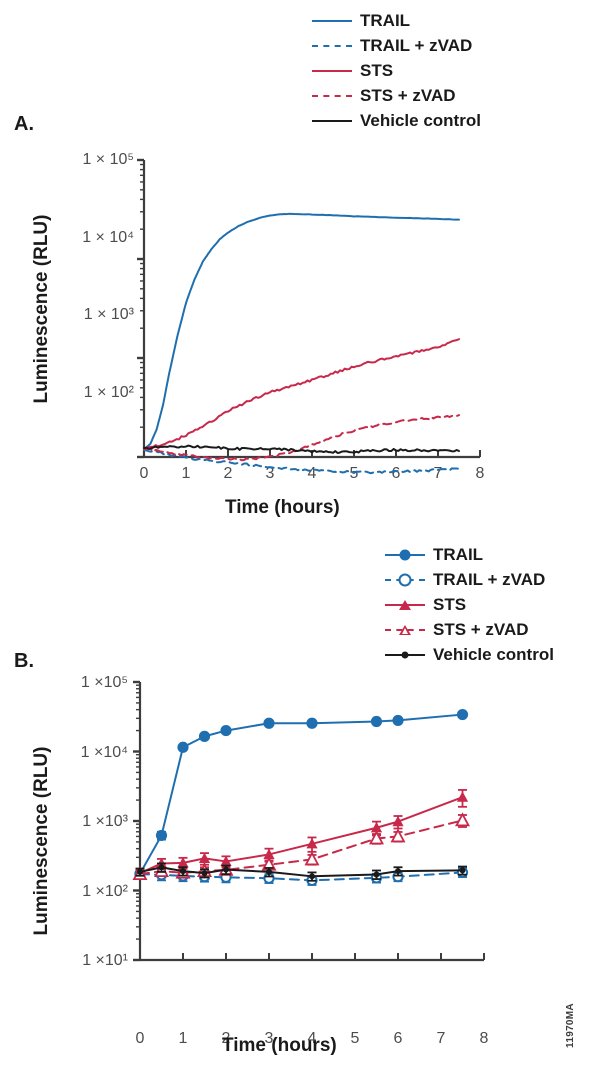  What do you see at coordinates (570, 1025) in the screenshot?
I see `watermark-code: 11970MA` at bounding box center [570, 1025].